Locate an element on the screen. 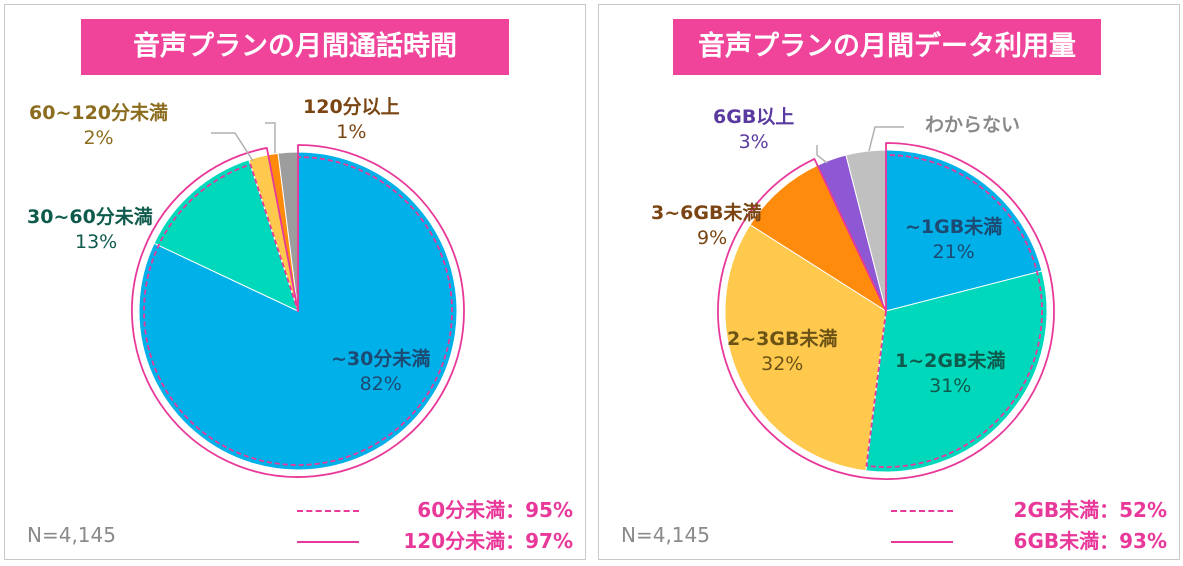  slice-percent: 13% is located at coordinates (96, 242).